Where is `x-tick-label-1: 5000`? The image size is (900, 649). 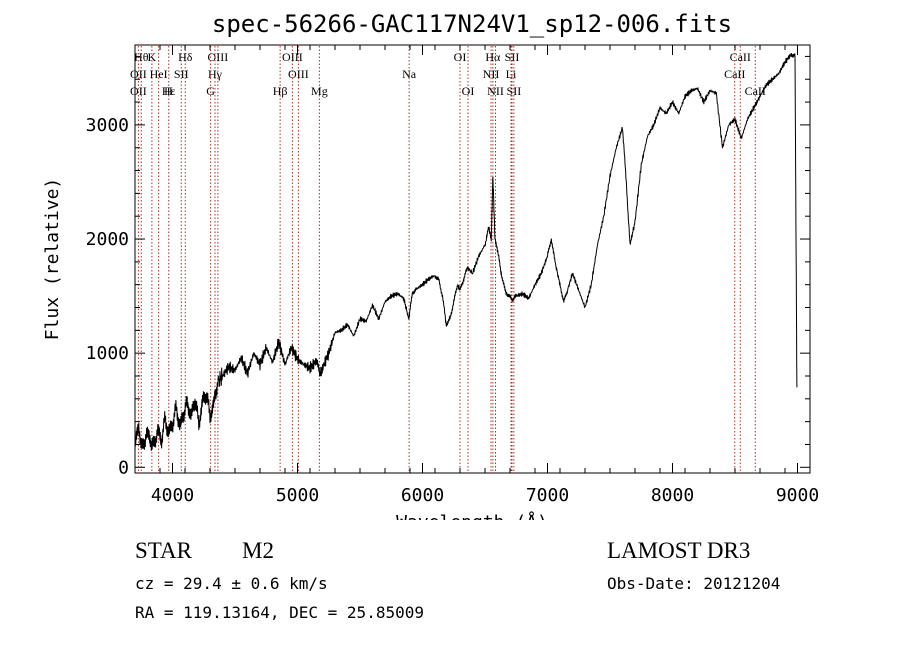 x-tick-label-1: 5000 is located at coordinates (297, 495).